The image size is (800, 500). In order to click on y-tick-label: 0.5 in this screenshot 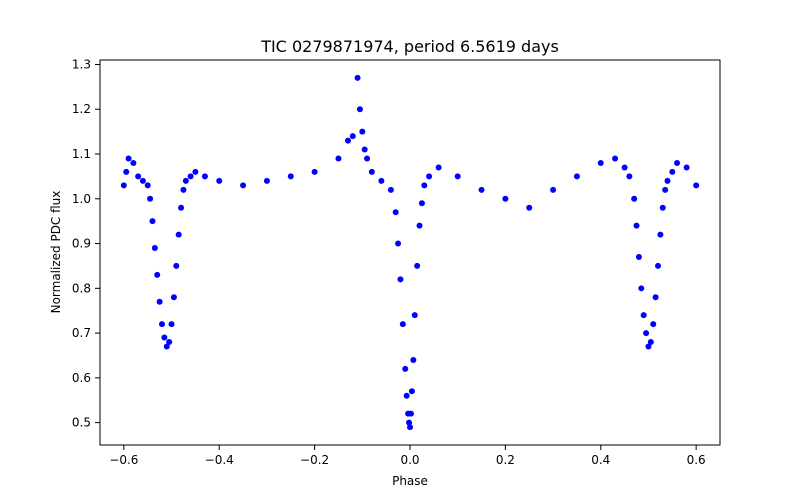, I will do `click(81, 423)`.